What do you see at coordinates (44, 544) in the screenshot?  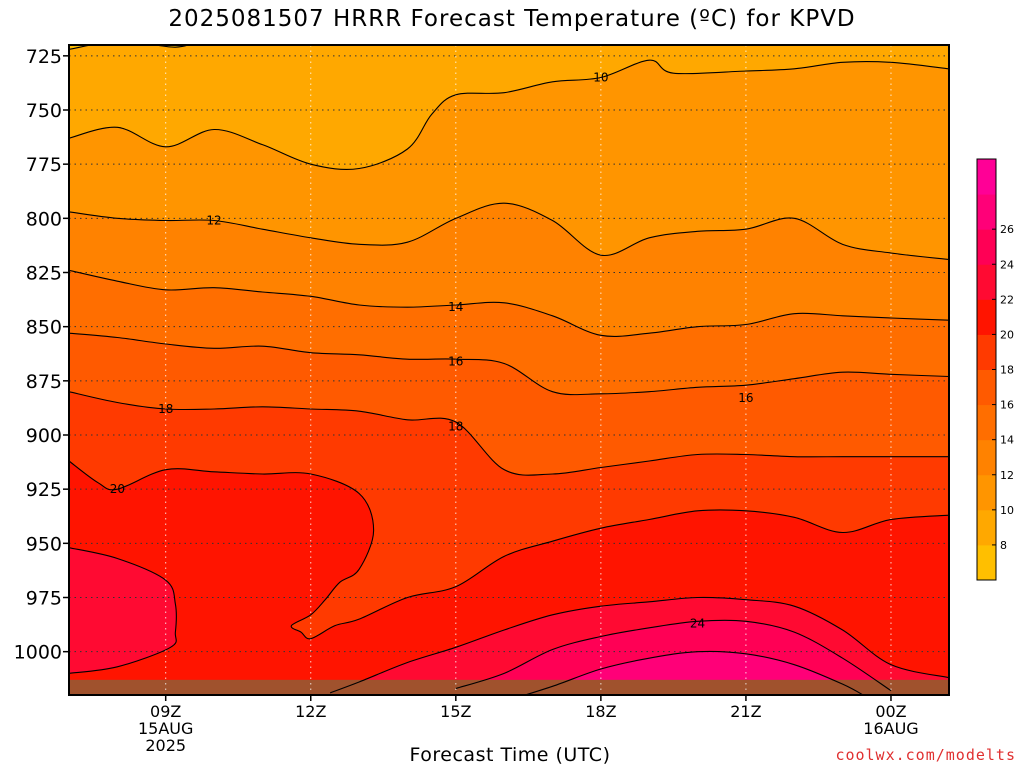 I see `y-tick-label-950: 950` at bounding box center [44, 544].